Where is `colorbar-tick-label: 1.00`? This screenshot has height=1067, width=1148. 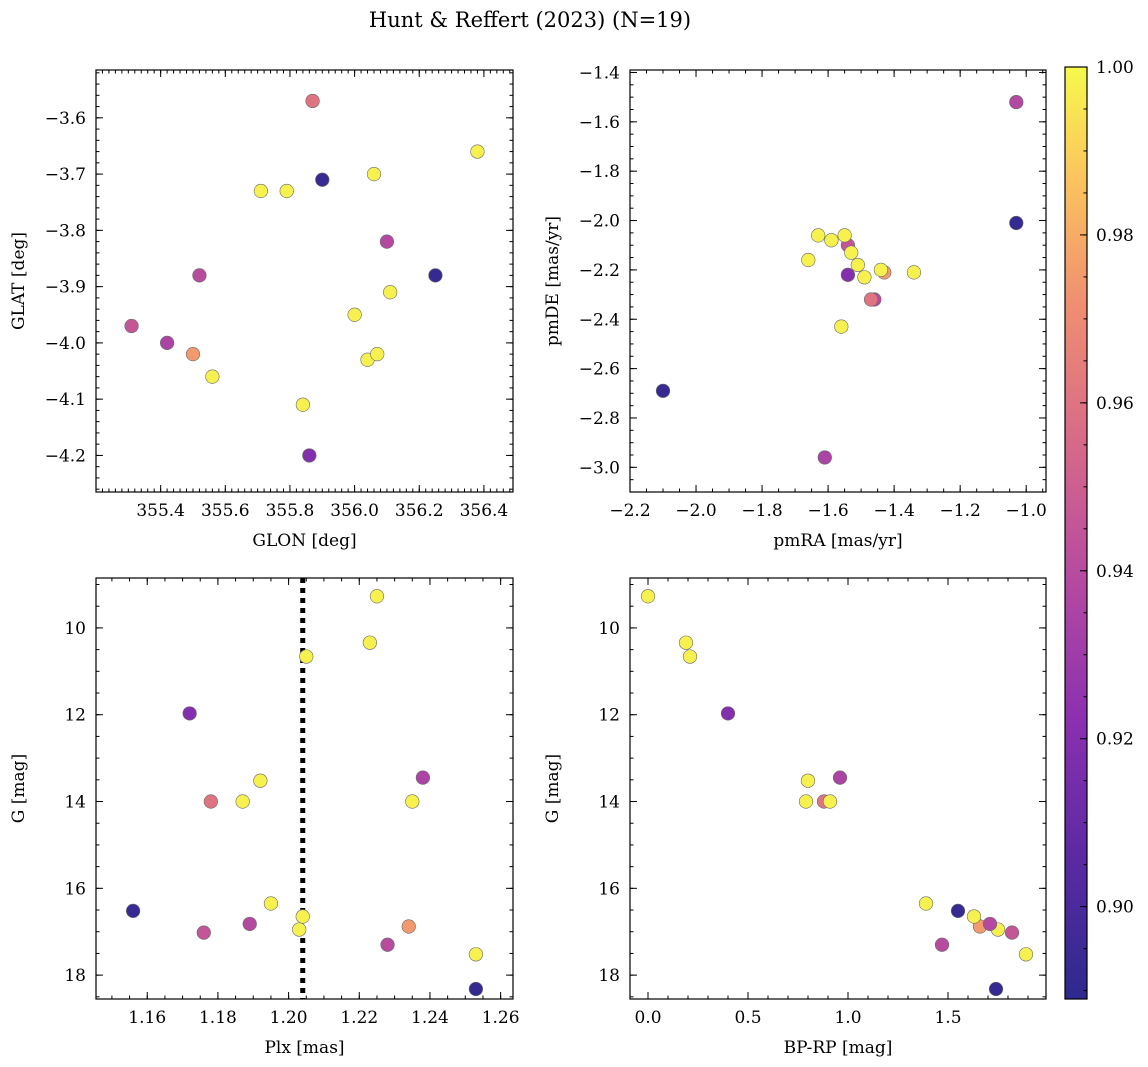
colorbar-tick-label: 1.00 is located at coordinates (1115, 68).